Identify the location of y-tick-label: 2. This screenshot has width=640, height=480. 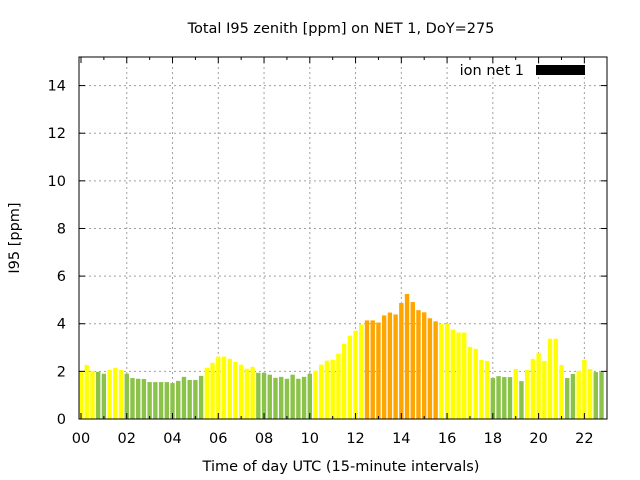
(61, 372).